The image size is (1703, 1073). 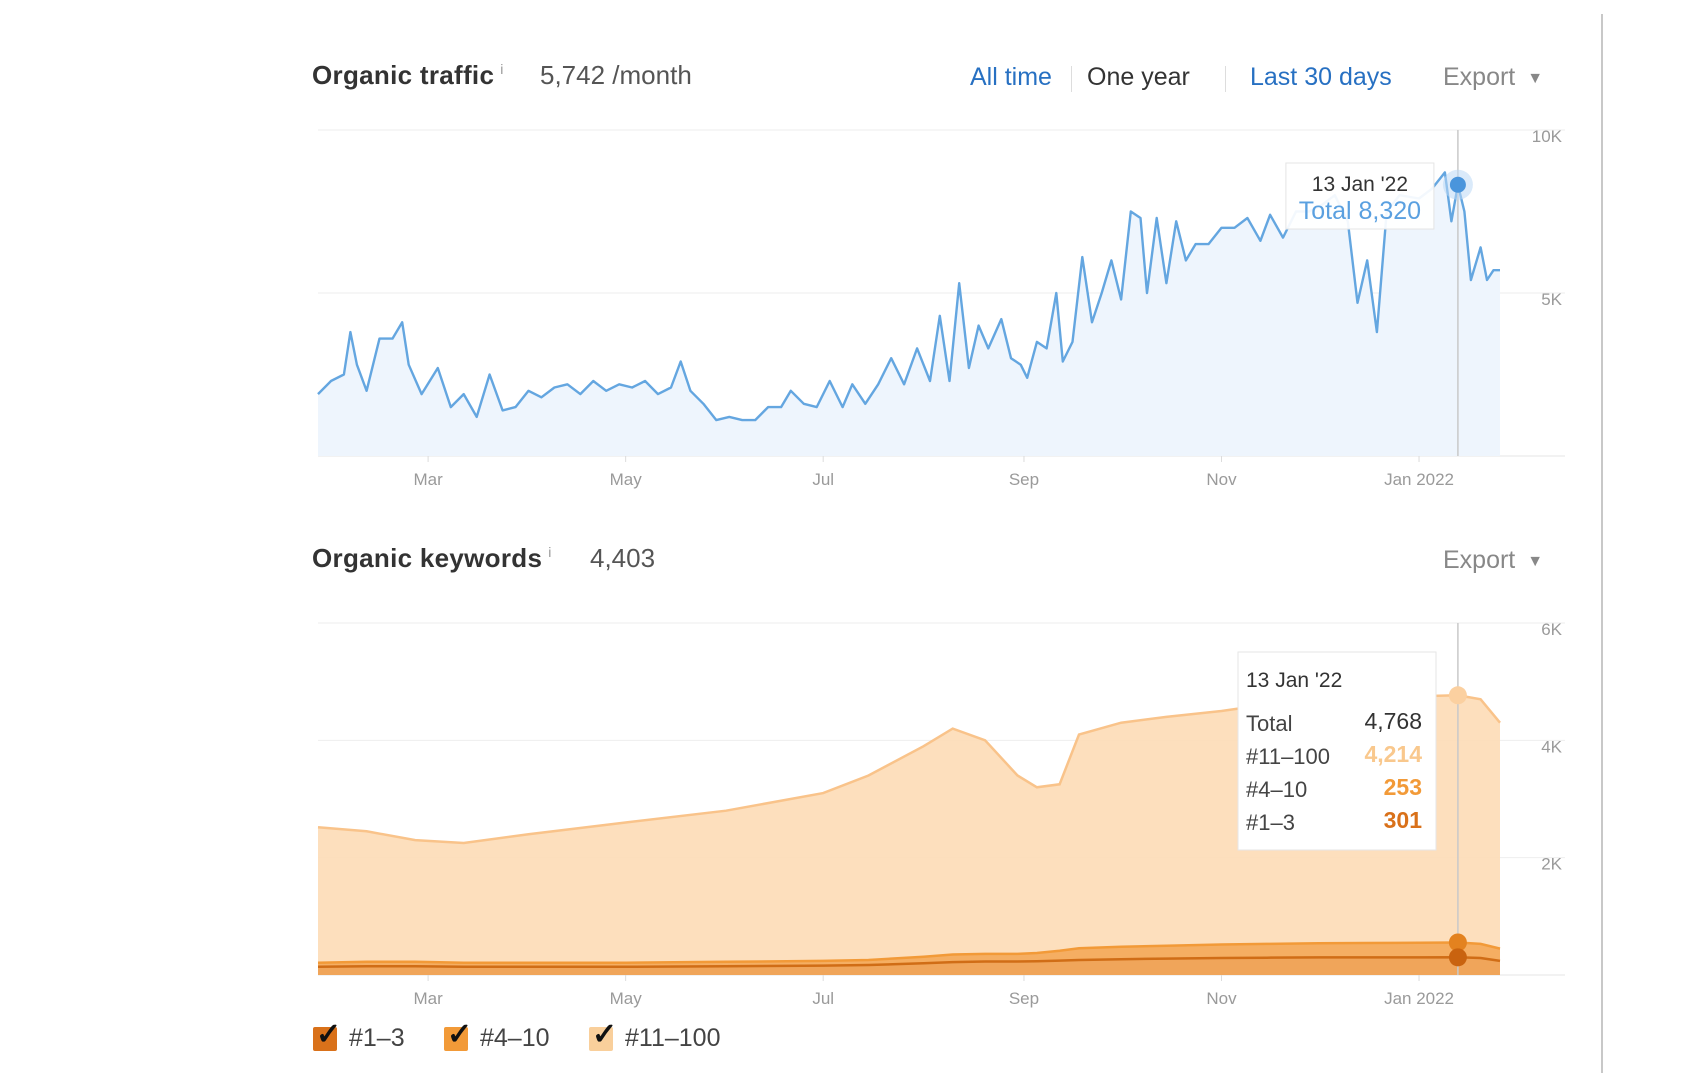 I want to click on tooltip-row-value: 301, so click(x=1403, y=820).